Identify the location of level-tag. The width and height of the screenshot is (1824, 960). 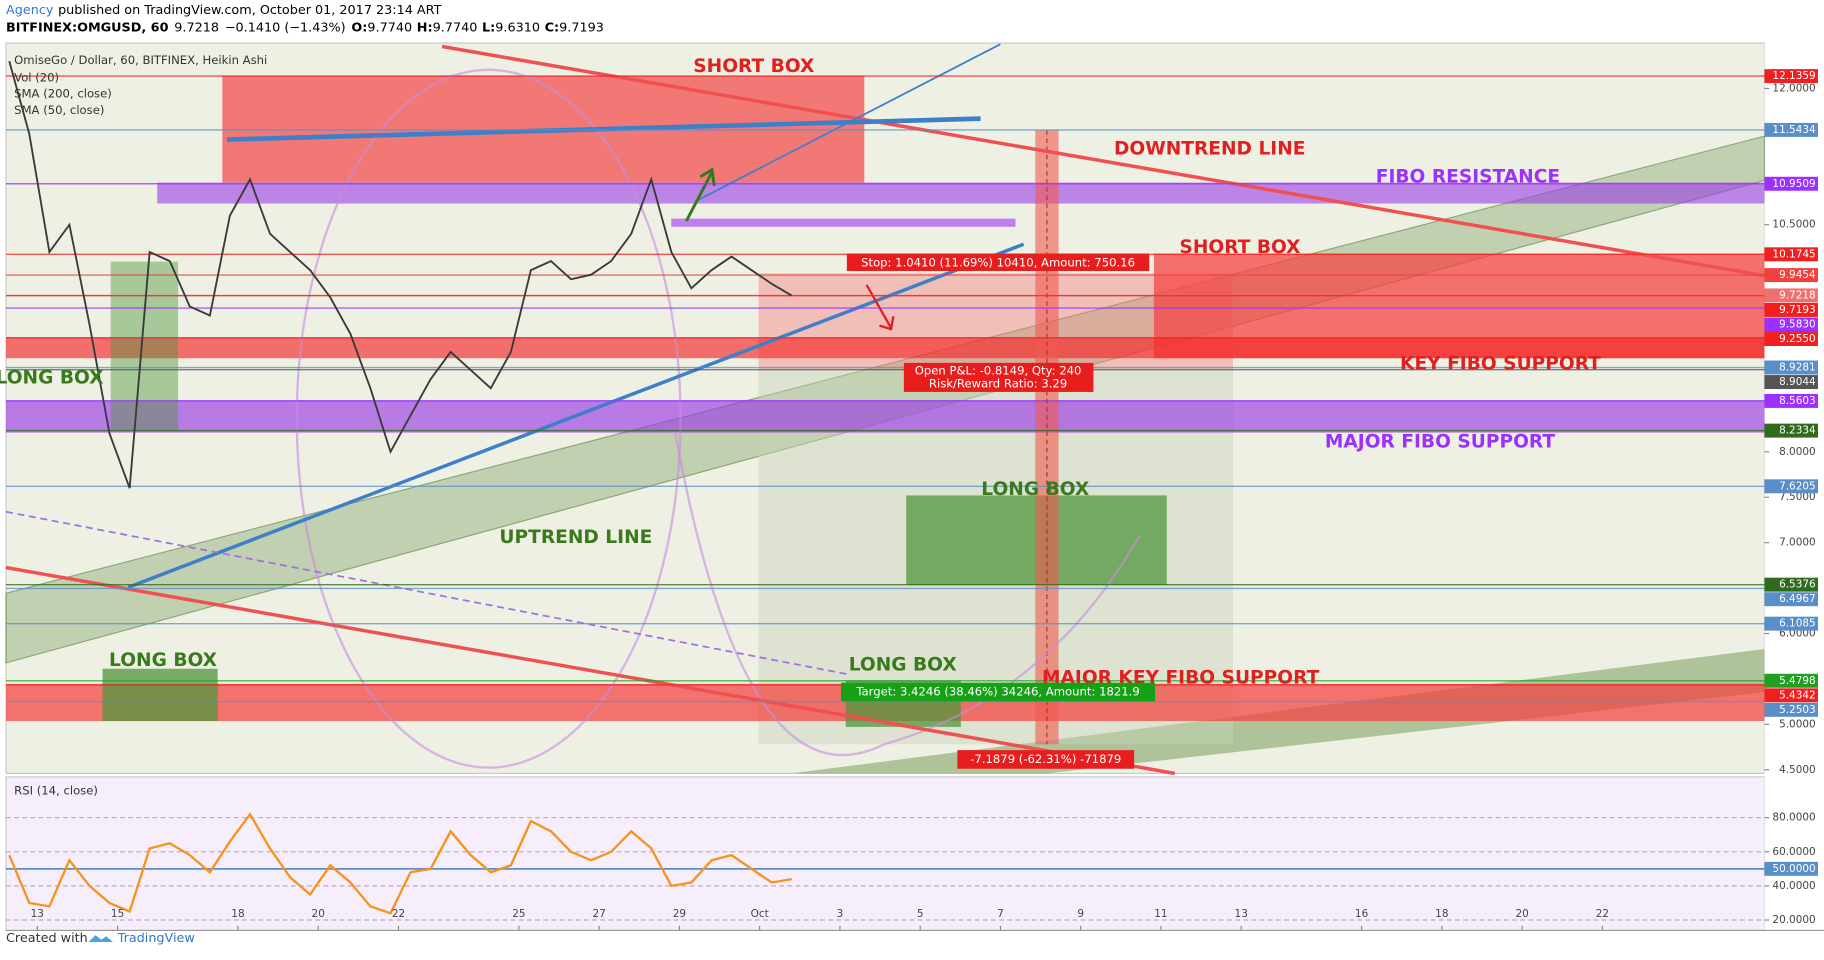
(1791, 868).